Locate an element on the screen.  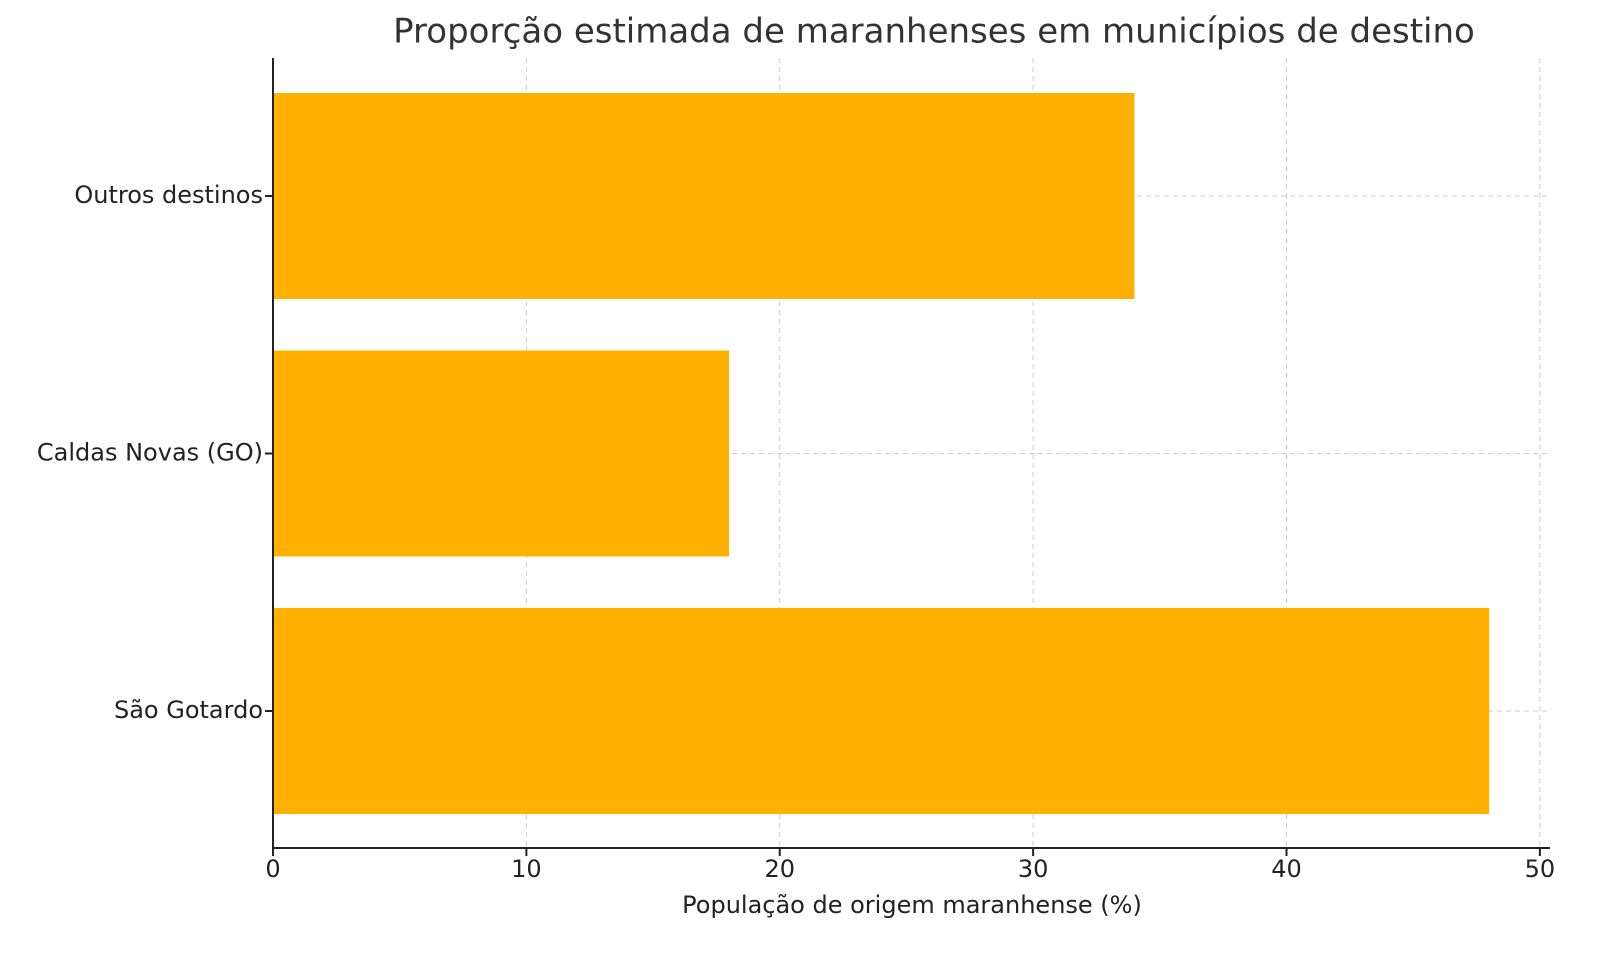
x-axis-label: População de origem maranhense (%) is located at coordinates (912, 905).